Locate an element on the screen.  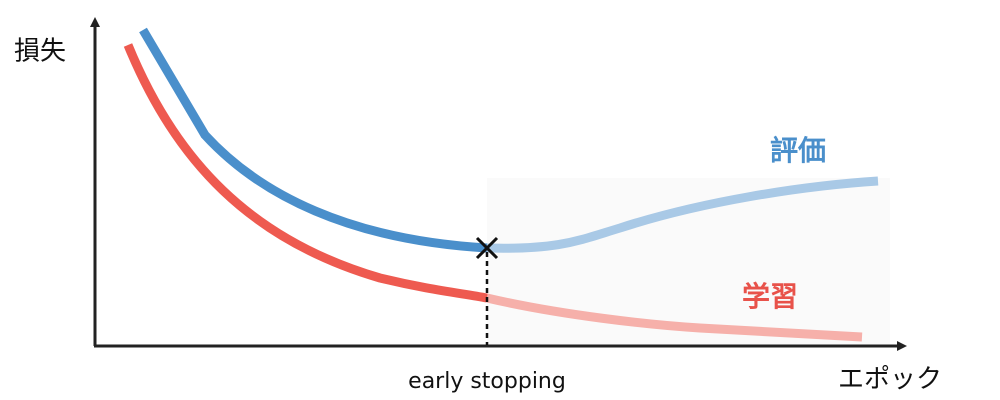
annotation: early stopping is located at coordinates (487, 381).